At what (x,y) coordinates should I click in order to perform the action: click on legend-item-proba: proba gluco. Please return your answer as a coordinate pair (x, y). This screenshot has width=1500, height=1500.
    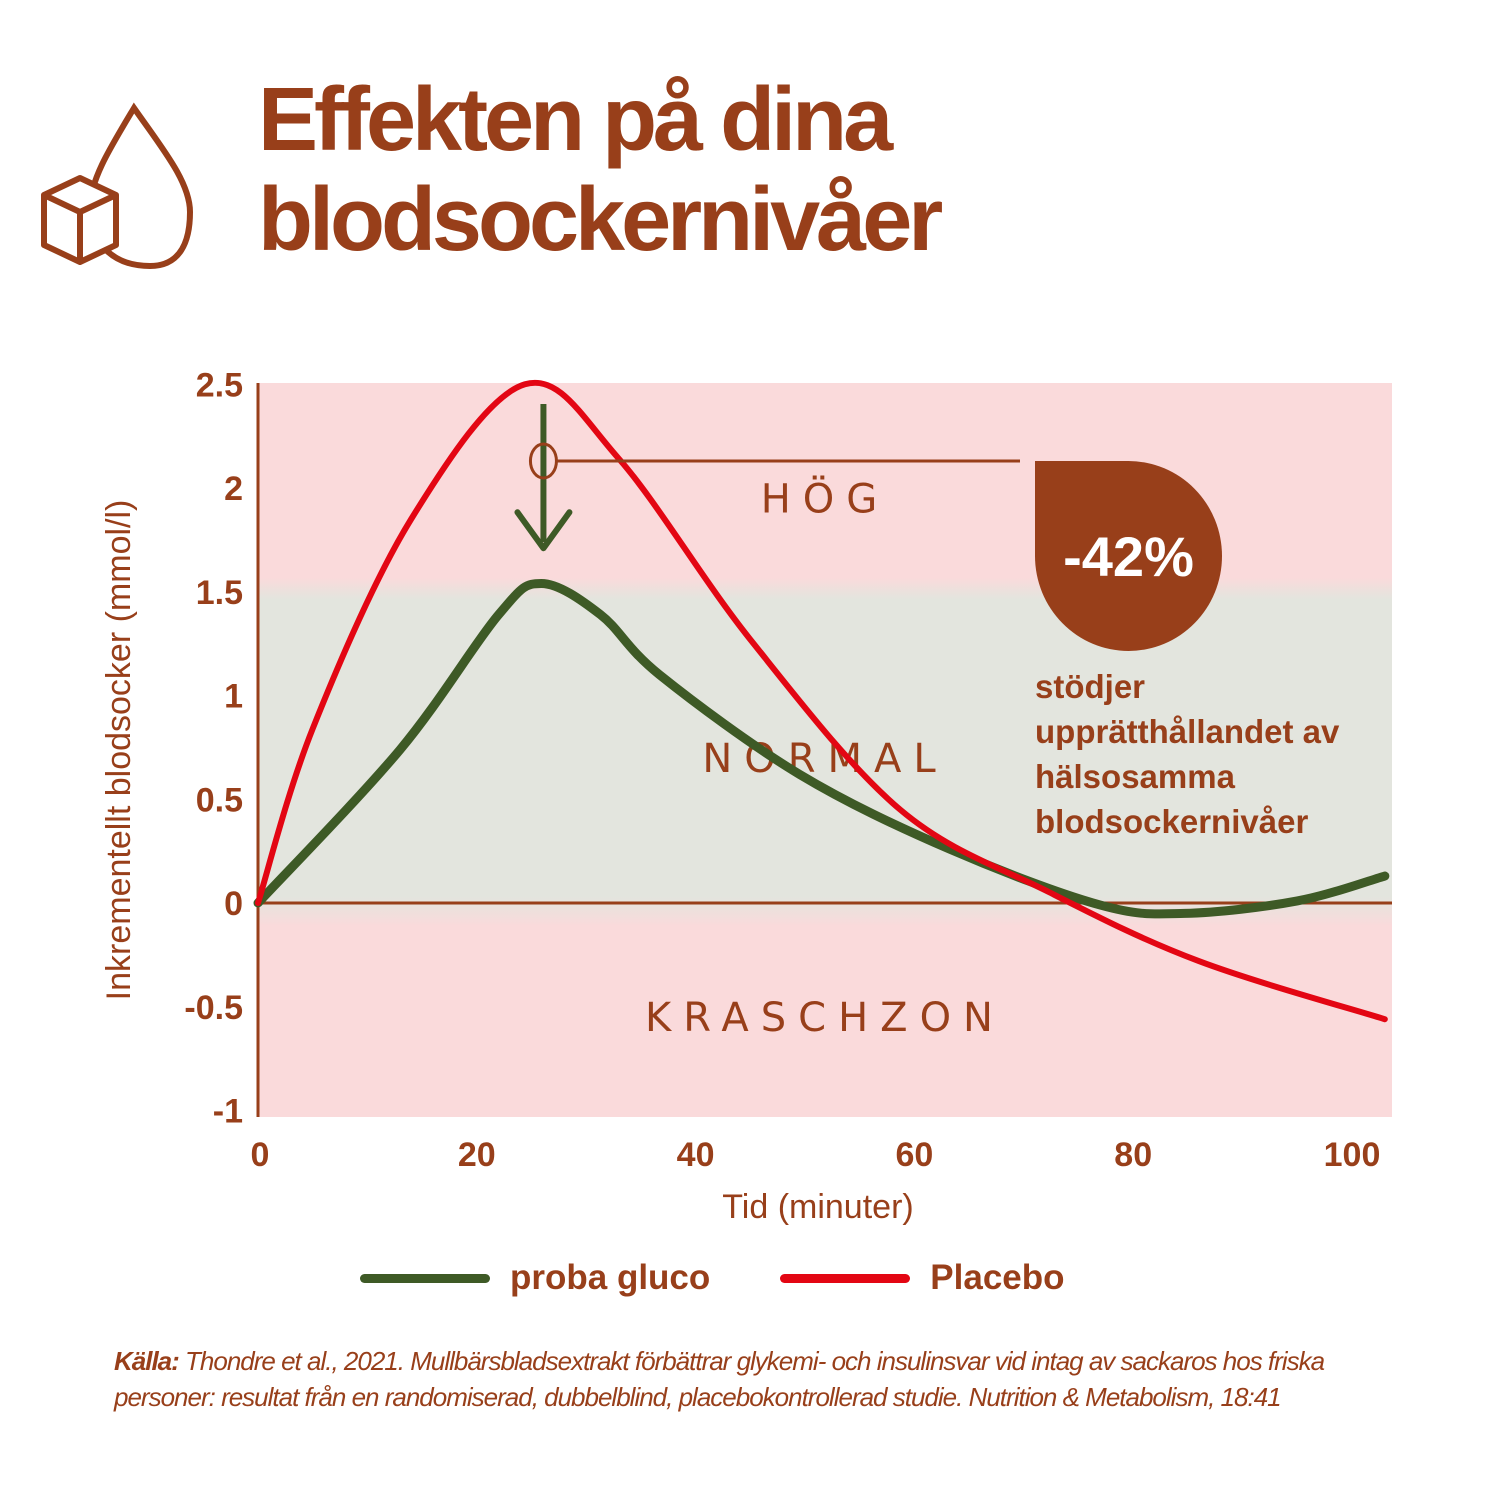
    Looking at the image, I should click on (535, 1278).